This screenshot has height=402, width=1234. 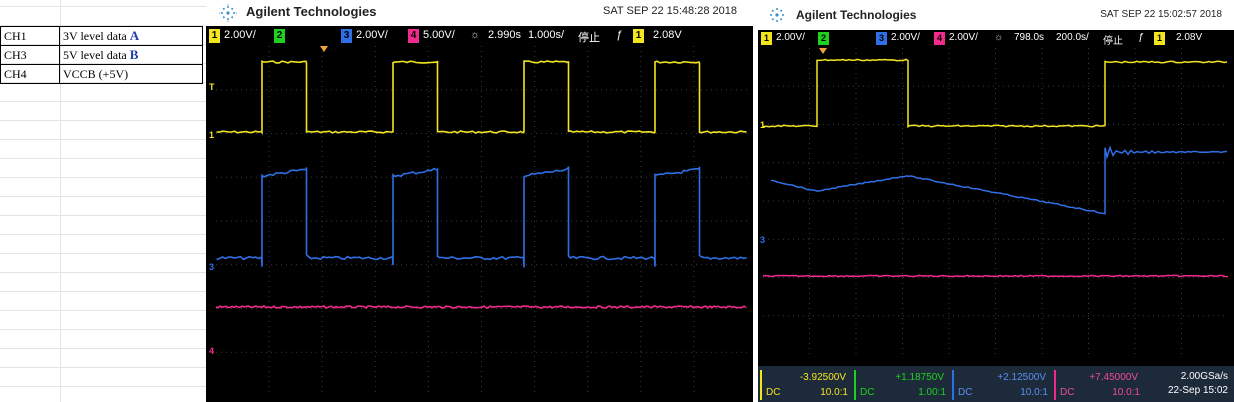 I want to click on legend-channel: CH1, so click(x=30, y=36).